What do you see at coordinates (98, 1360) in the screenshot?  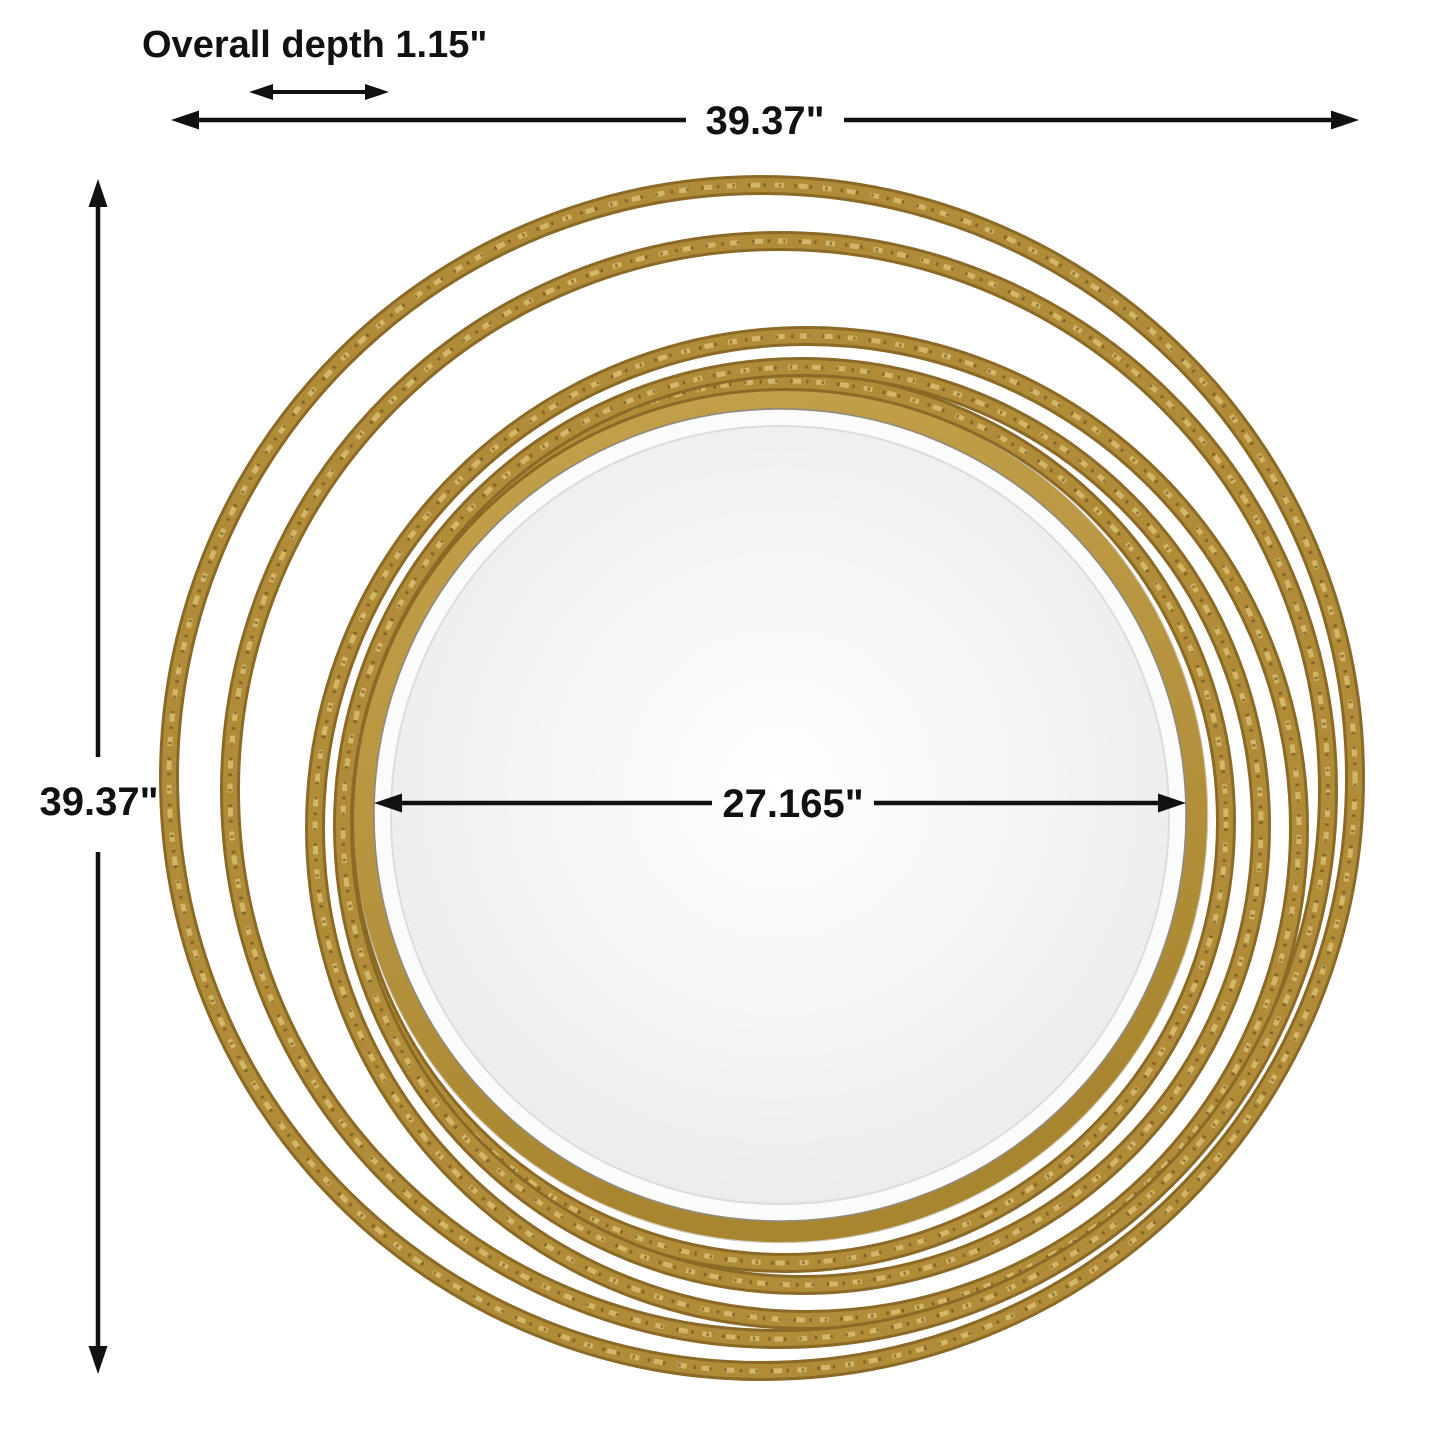 I see `arrowhead-down-icon` at bounding box center [98, 1360].